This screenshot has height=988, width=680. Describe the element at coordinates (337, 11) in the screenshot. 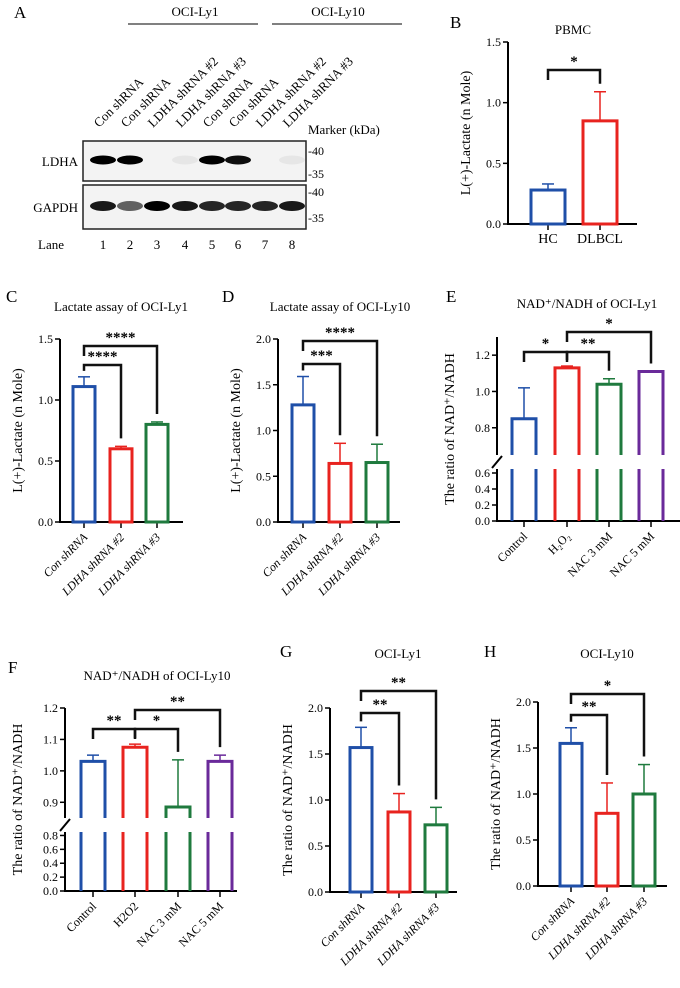

I see `group-label-oci-ly10: OCI-Ly10` at that location.